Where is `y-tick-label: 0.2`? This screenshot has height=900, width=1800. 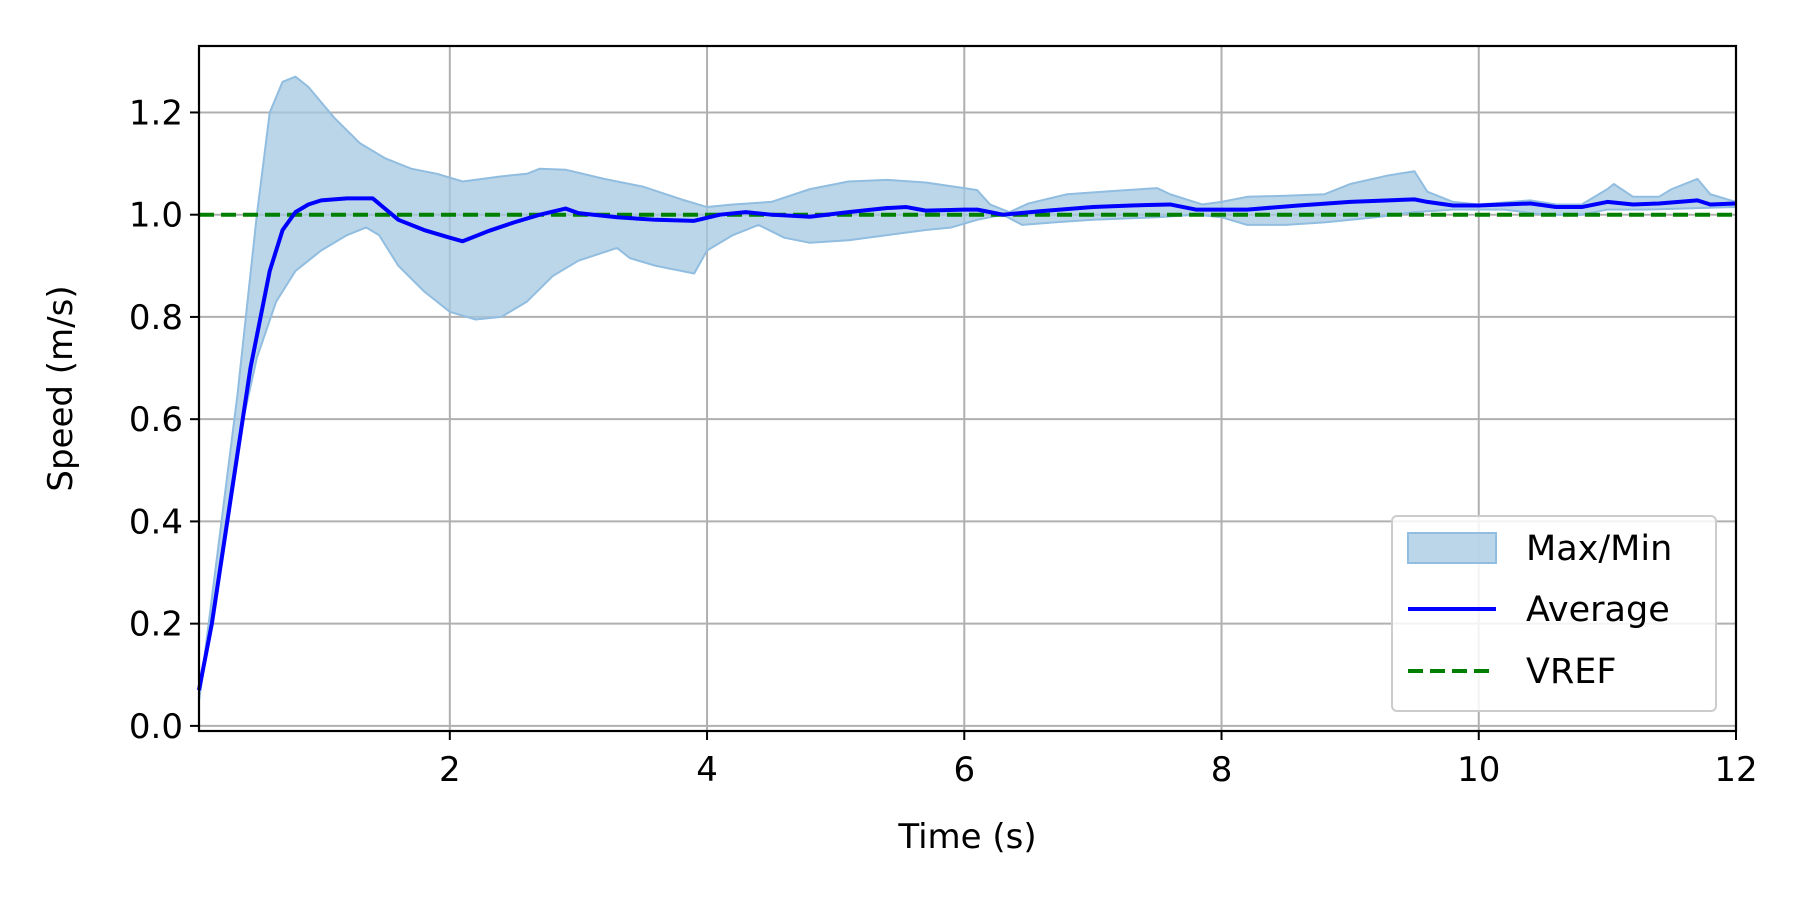
y-tick-label: 0.2 is located at coordinates (156, 625).